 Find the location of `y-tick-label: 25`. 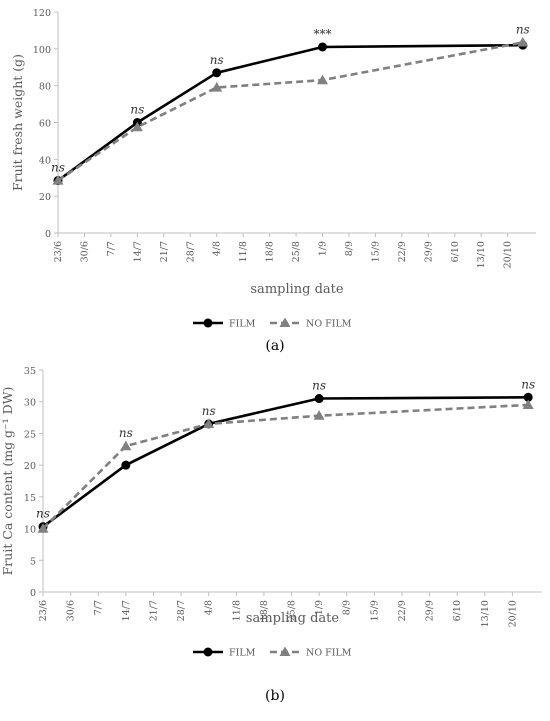

y-tick-label: 25 is located at coordinates (30, 434).